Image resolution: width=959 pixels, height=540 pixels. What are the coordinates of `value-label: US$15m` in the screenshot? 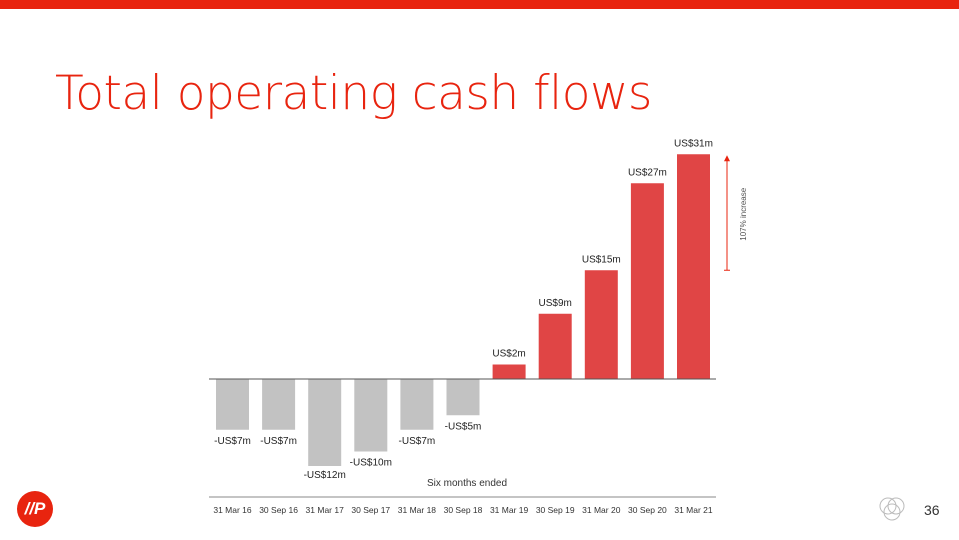 It's located at (601, 259).